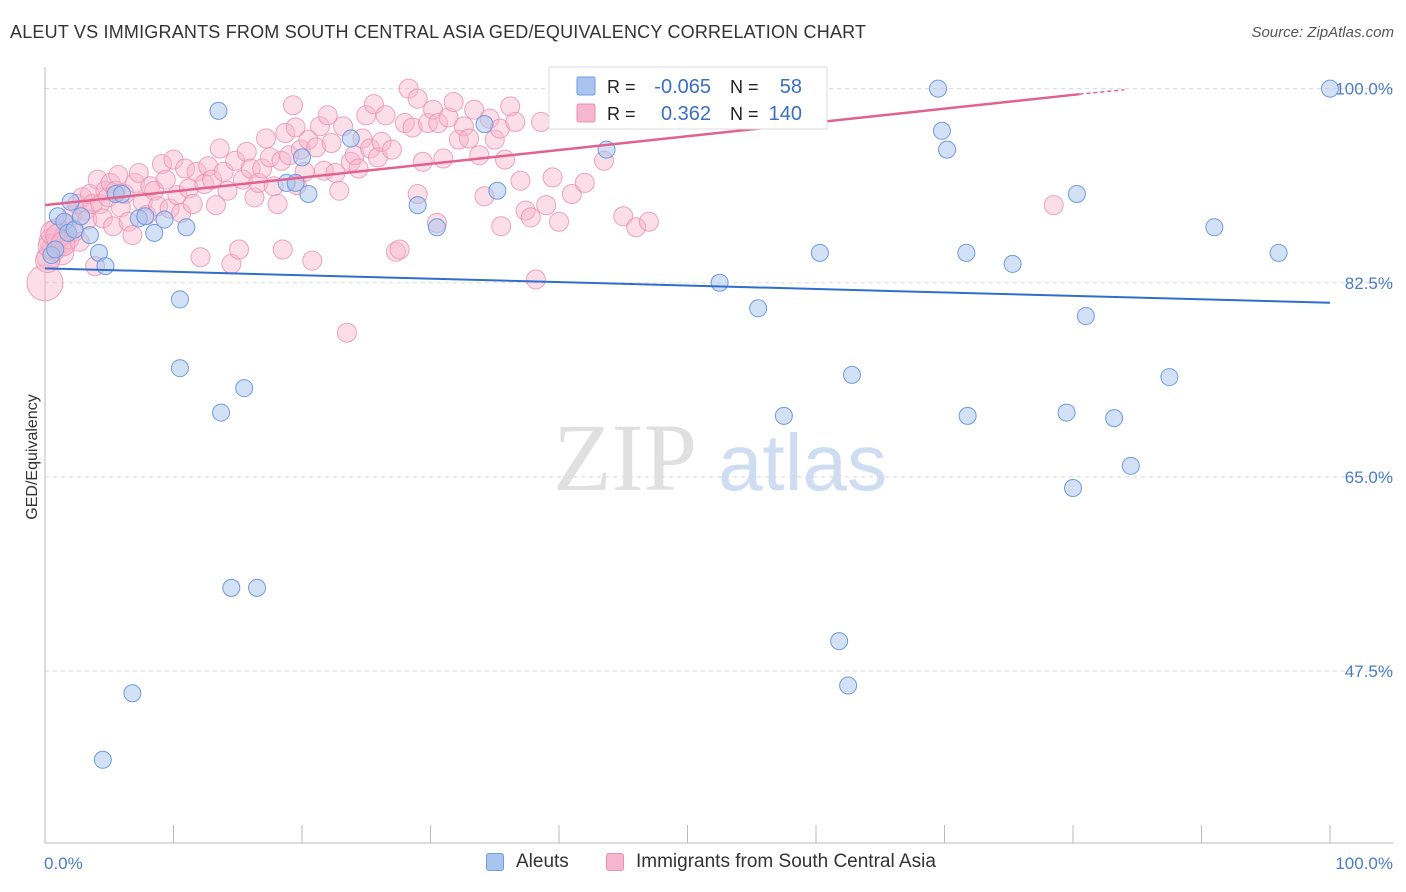 The height and width of the screenshot is (892, 1406). Describe the element at coordinates (562, 149) in the screenshot. I see `trend-line-immigrants` at that location.